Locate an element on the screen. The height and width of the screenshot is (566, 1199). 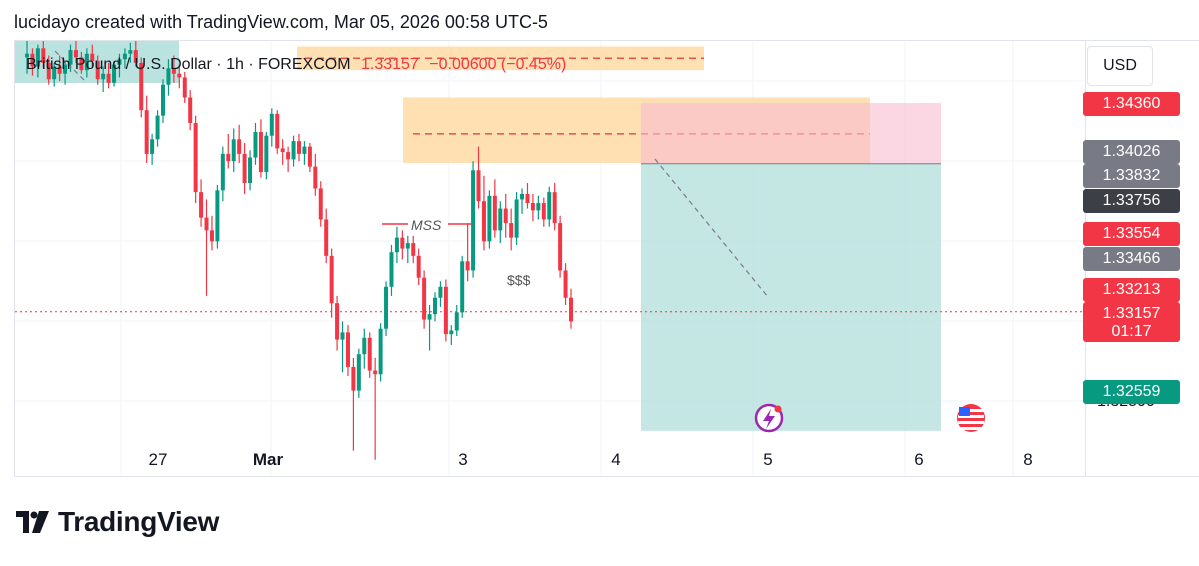
time-axis-label: 6 is located at coordinates (919, 459).